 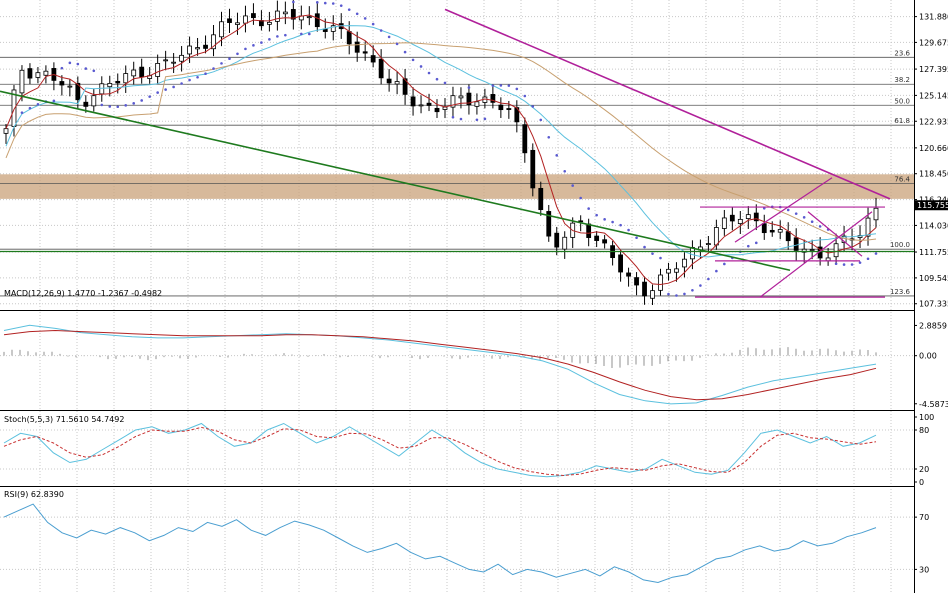 What do you see at coordinates (924, 469) in the screenshot?
I see `stoch-tick-label: 20` at bounding box center [924, 469].